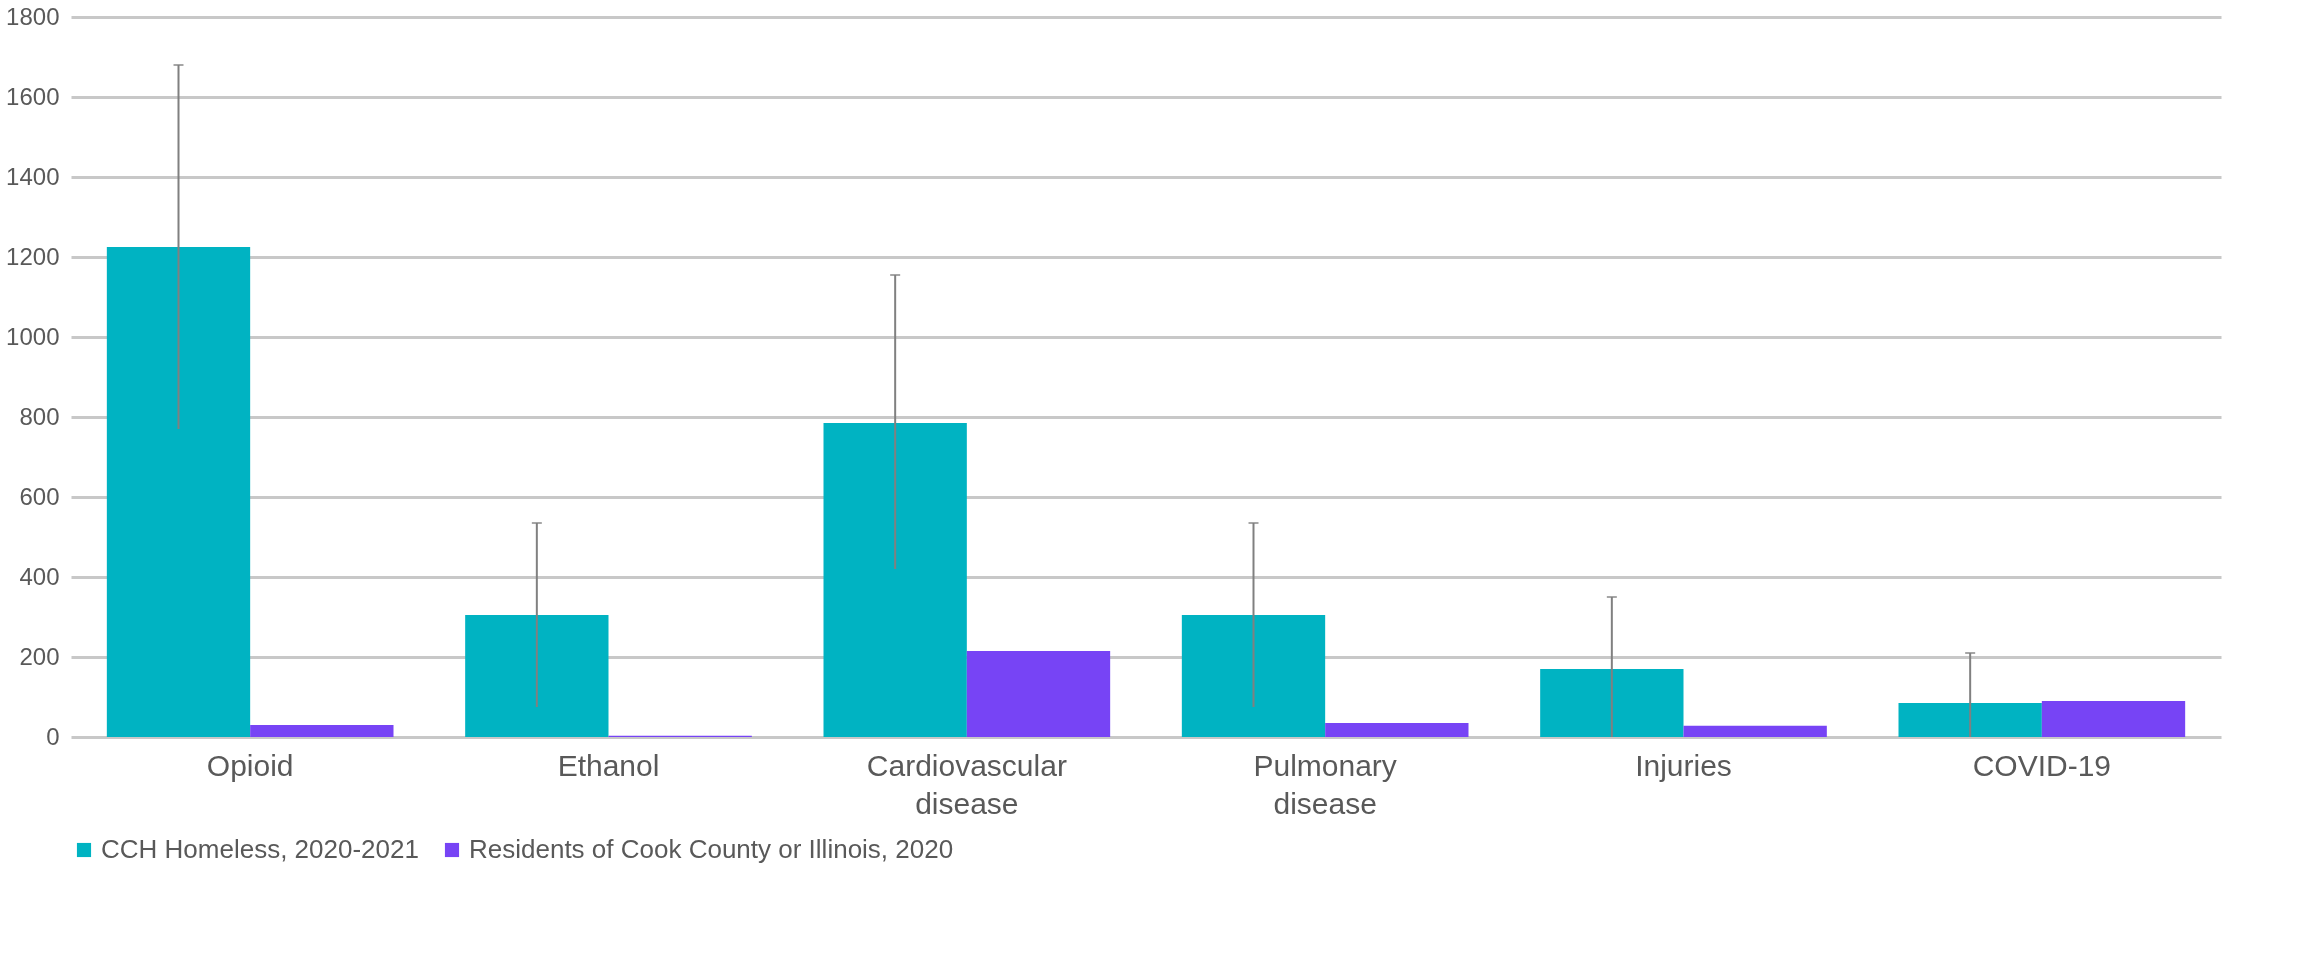 Image resolution: width=2318 pixels, height=973 pixels. Describe the element at coordinates (966, 784) in the screenshot. I see `x-tick-label: Cardiovascular disease` at that location.